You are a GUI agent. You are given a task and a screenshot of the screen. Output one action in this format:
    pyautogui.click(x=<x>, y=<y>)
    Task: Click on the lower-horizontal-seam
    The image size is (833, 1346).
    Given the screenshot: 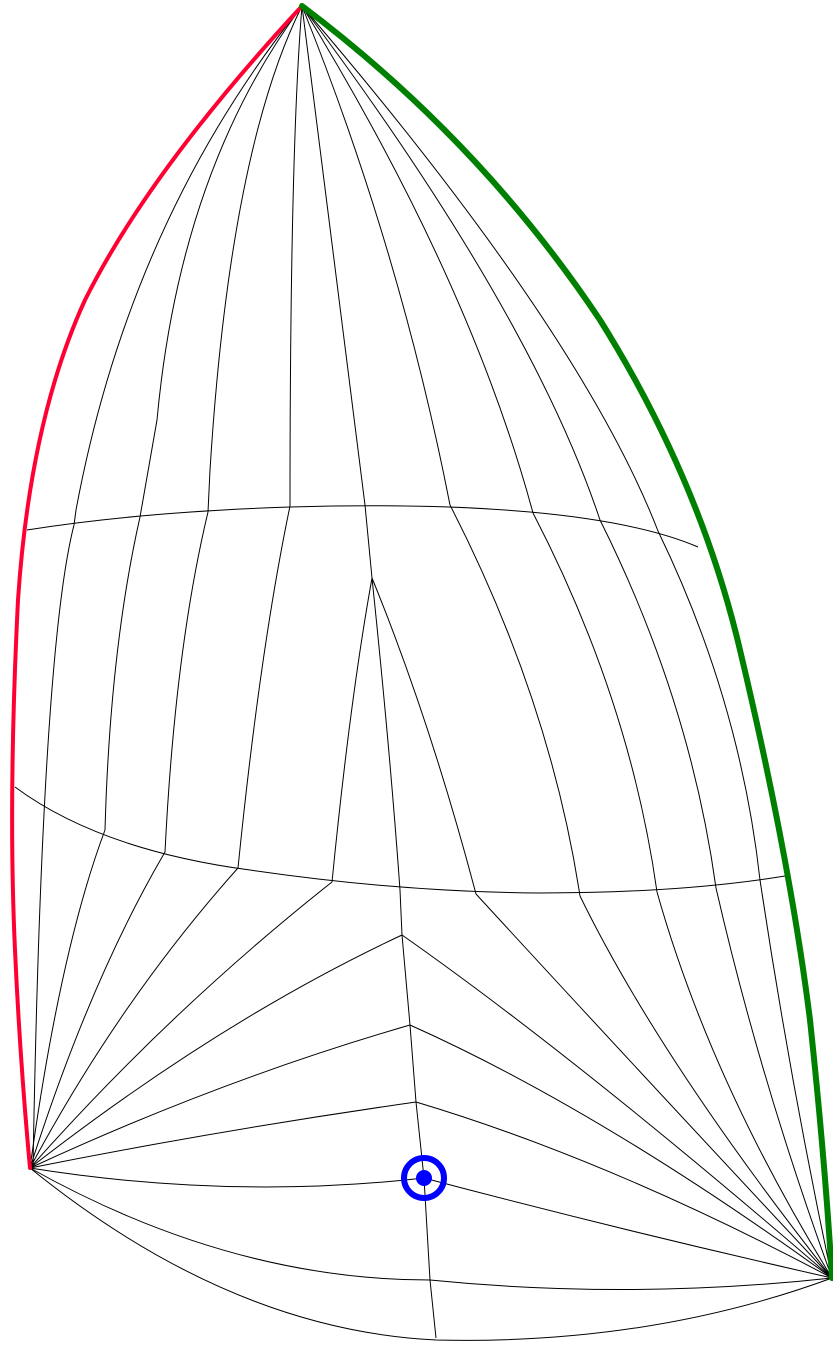 What is the action you would take?
    pyautogui.click(x=400, y=840)
    